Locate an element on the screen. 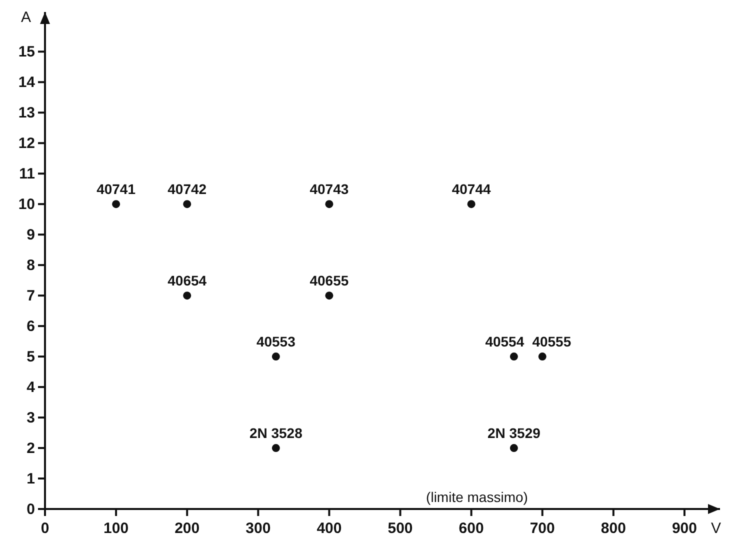 This screenshot has width=729, height=546. annotation: 2N 3528 is located at coordinates (276, 433).